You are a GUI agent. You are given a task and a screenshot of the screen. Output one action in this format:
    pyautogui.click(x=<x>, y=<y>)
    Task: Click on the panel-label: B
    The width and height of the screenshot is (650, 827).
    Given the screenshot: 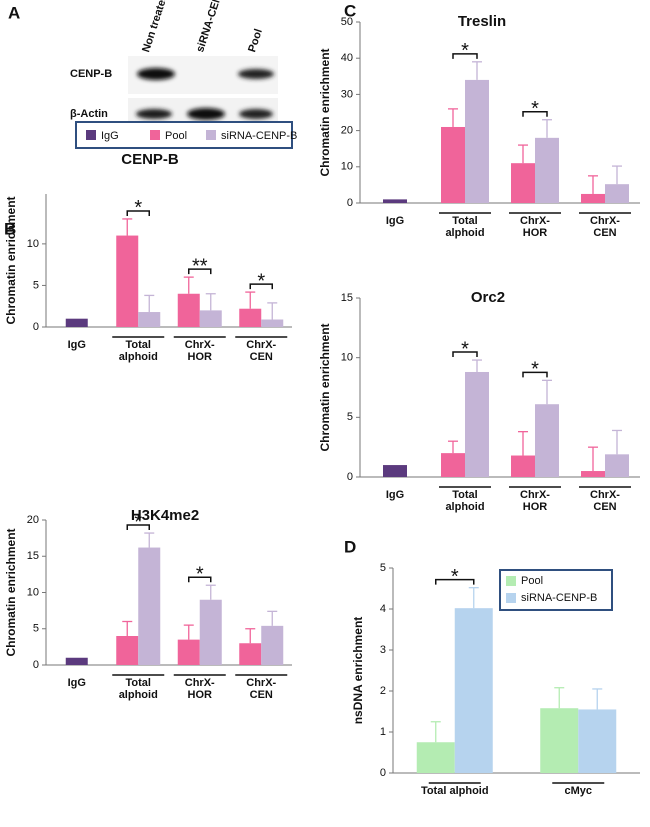 What is the action you would take?
    pyautogui.click(x=10, y=228)
    